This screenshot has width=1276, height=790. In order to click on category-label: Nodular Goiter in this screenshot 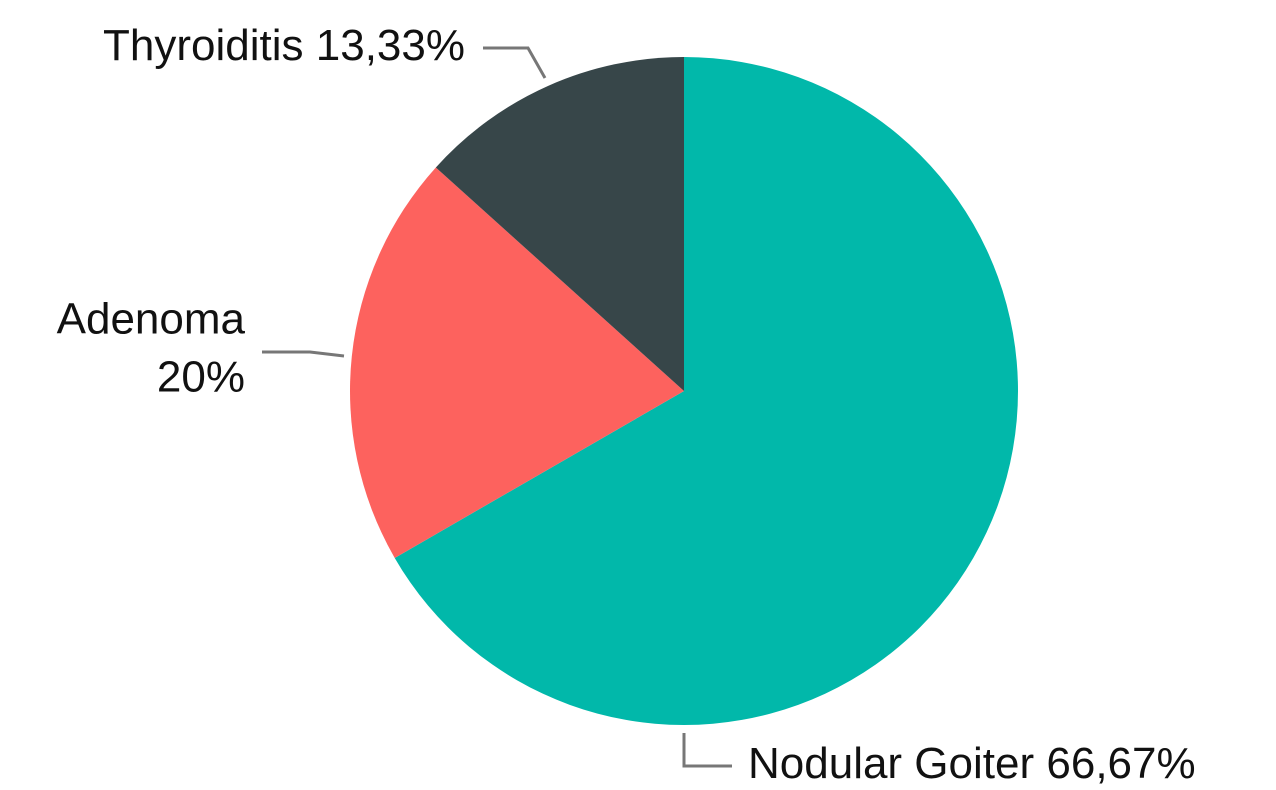, I will do `click(891, 763)`.